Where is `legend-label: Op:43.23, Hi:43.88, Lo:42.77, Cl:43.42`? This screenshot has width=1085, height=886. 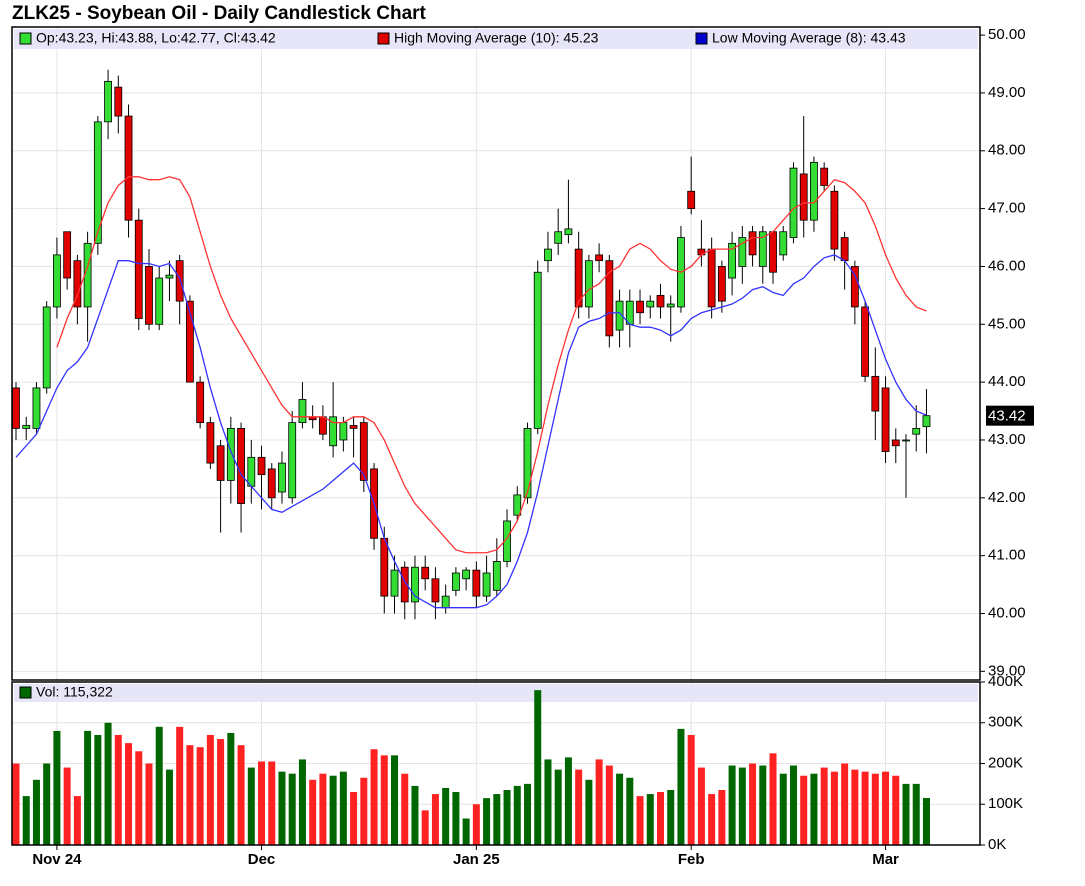
legend-label: Op:43.23, Hi:43.88, Lo:42.77, Cl:43.42 is located at coordinates (156, 38).